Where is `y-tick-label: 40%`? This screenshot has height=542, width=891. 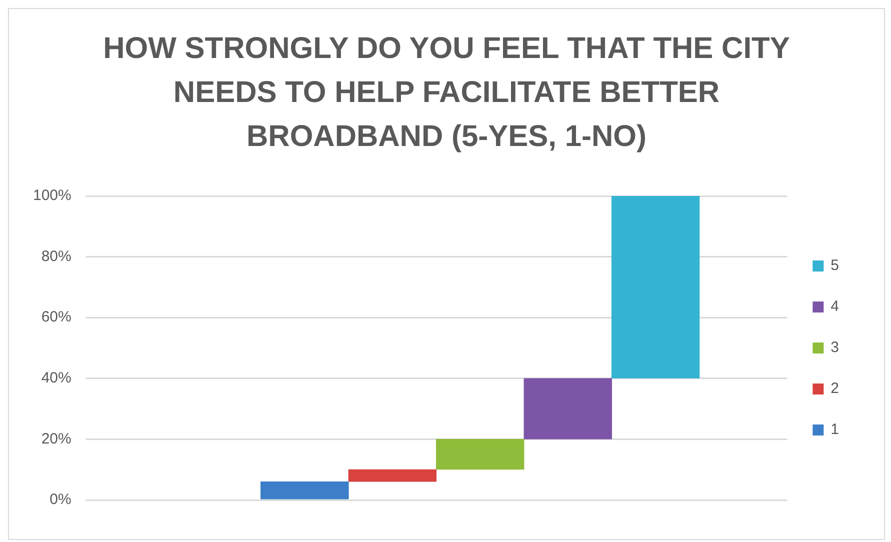 y-tick-label: 40% is located at coordinates (56, 378).